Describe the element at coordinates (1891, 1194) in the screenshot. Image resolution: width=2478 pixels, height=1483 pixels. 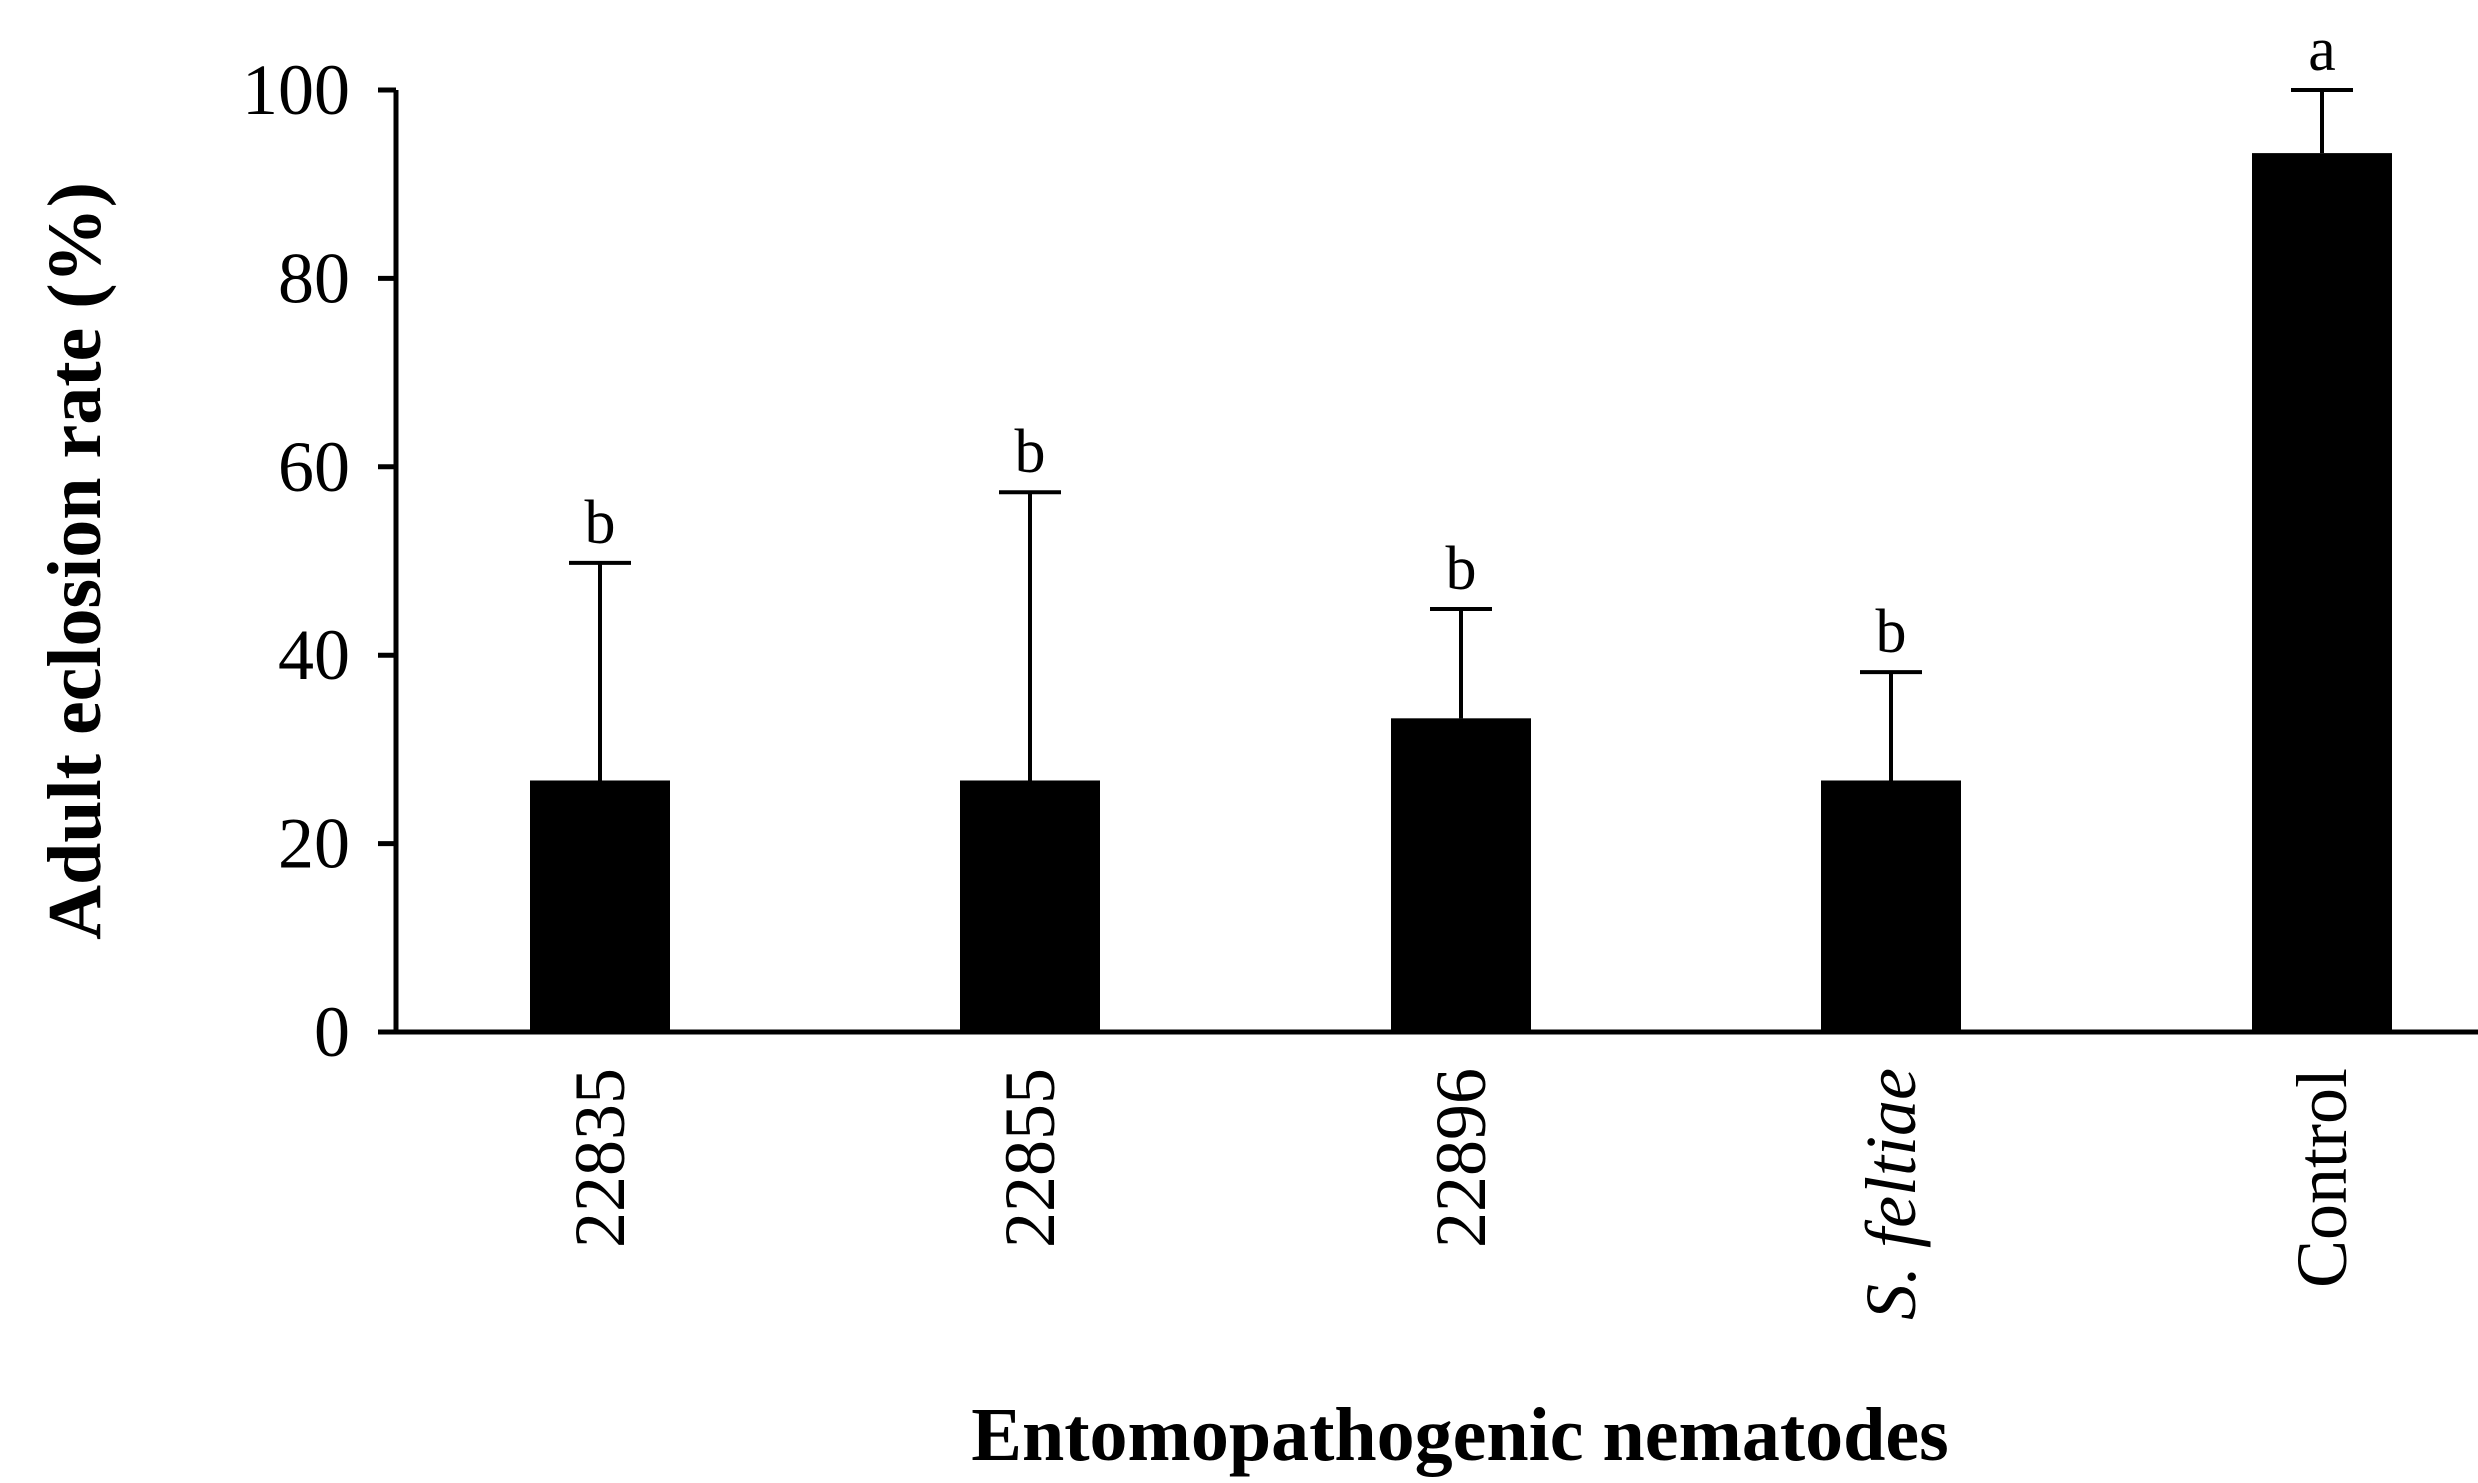
I see `category-label: S. feltiae` at that location.